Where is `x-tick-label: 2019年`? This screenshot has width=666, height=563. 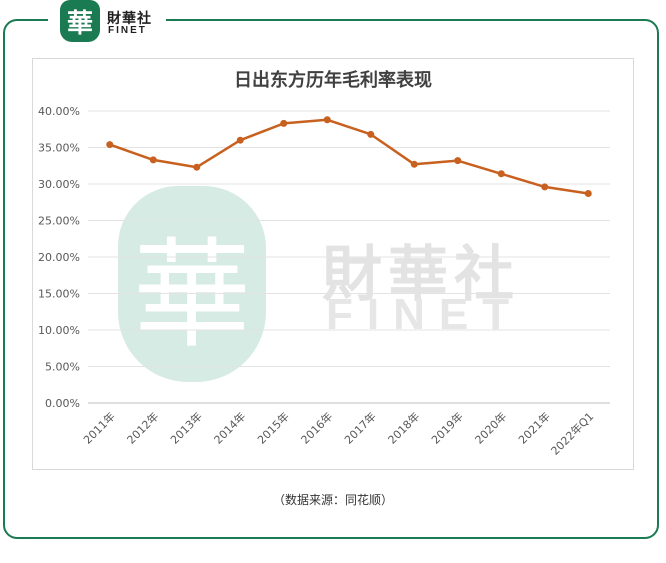 x-tick-label: 2019年 is located at coordinates (446, 427).